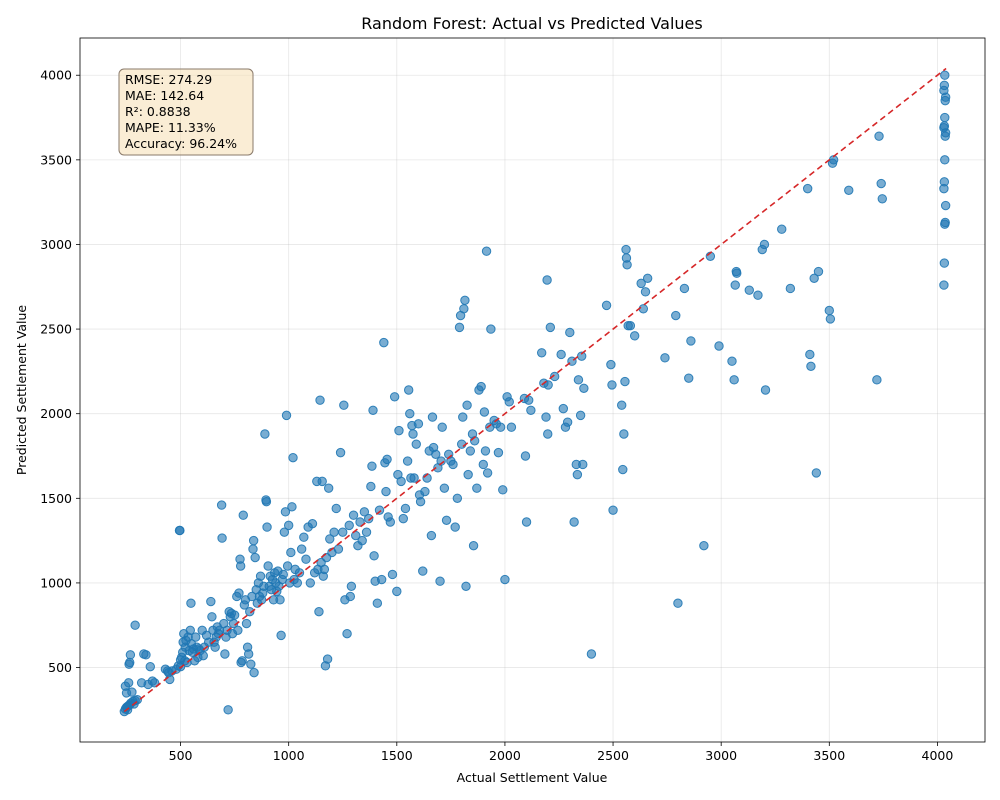 This screenshot has height=800, width=1000. Describe the element at coordinates (181, 755) in the screenshot. I see `x-tick-label: 500` at that location.